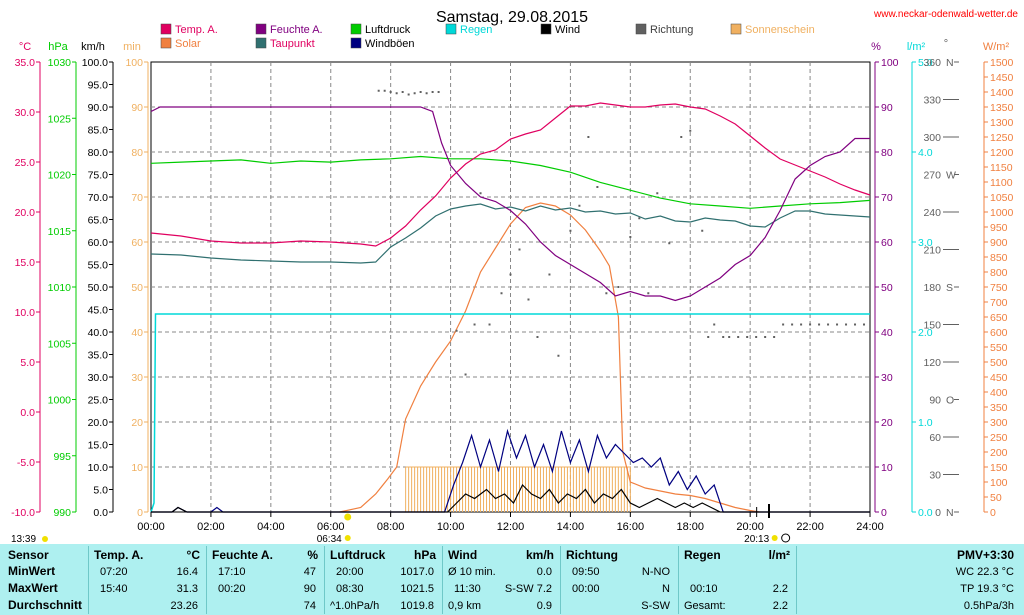  Describe the element at coordinates (309, 572) in the screenshot. I see `hum-min-value: 47` at that location.